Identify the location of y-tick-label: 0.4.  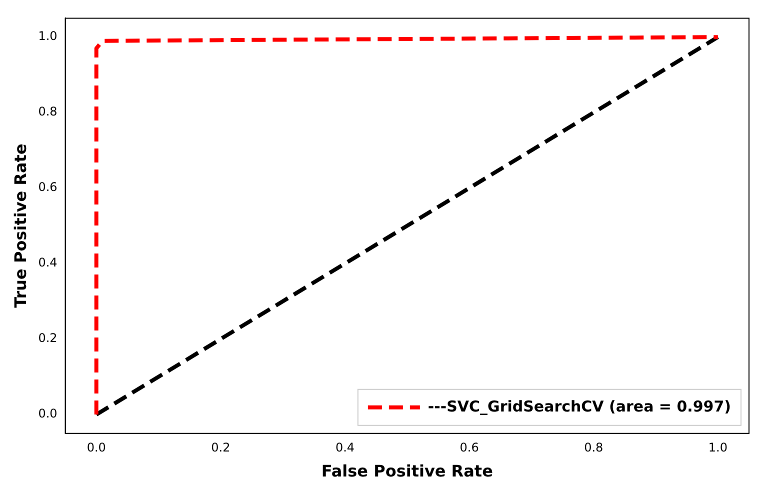
(48, 263).